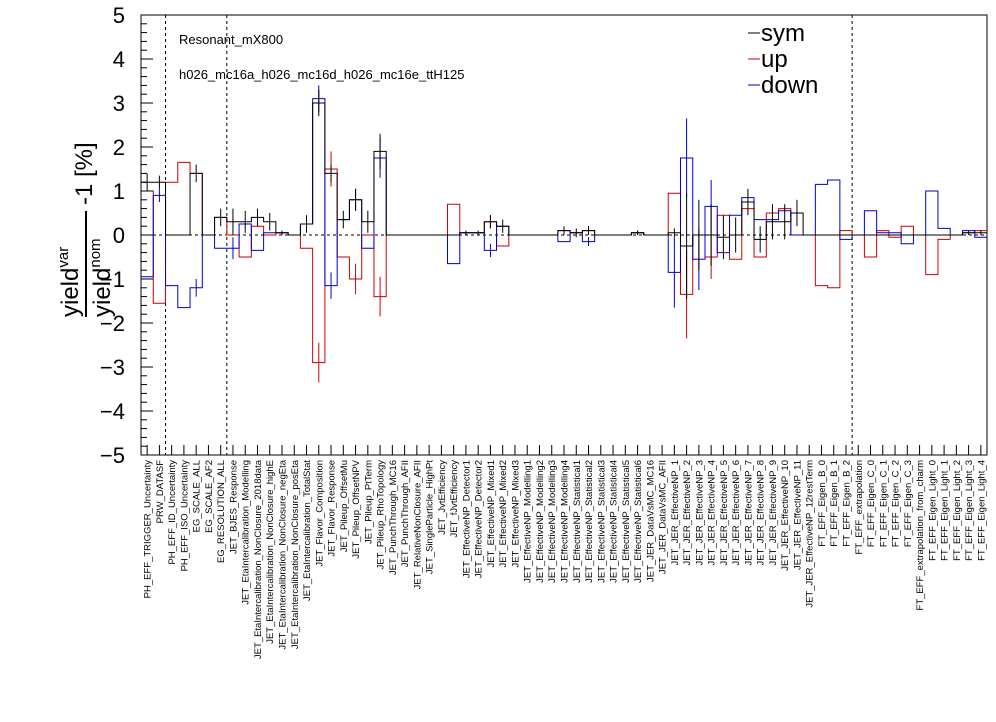 Image resolution: width=996 pixels, height=722 pixels. I want to click on category-label-50: JET_JER_EffectiveNP_8, so click(761, 512).